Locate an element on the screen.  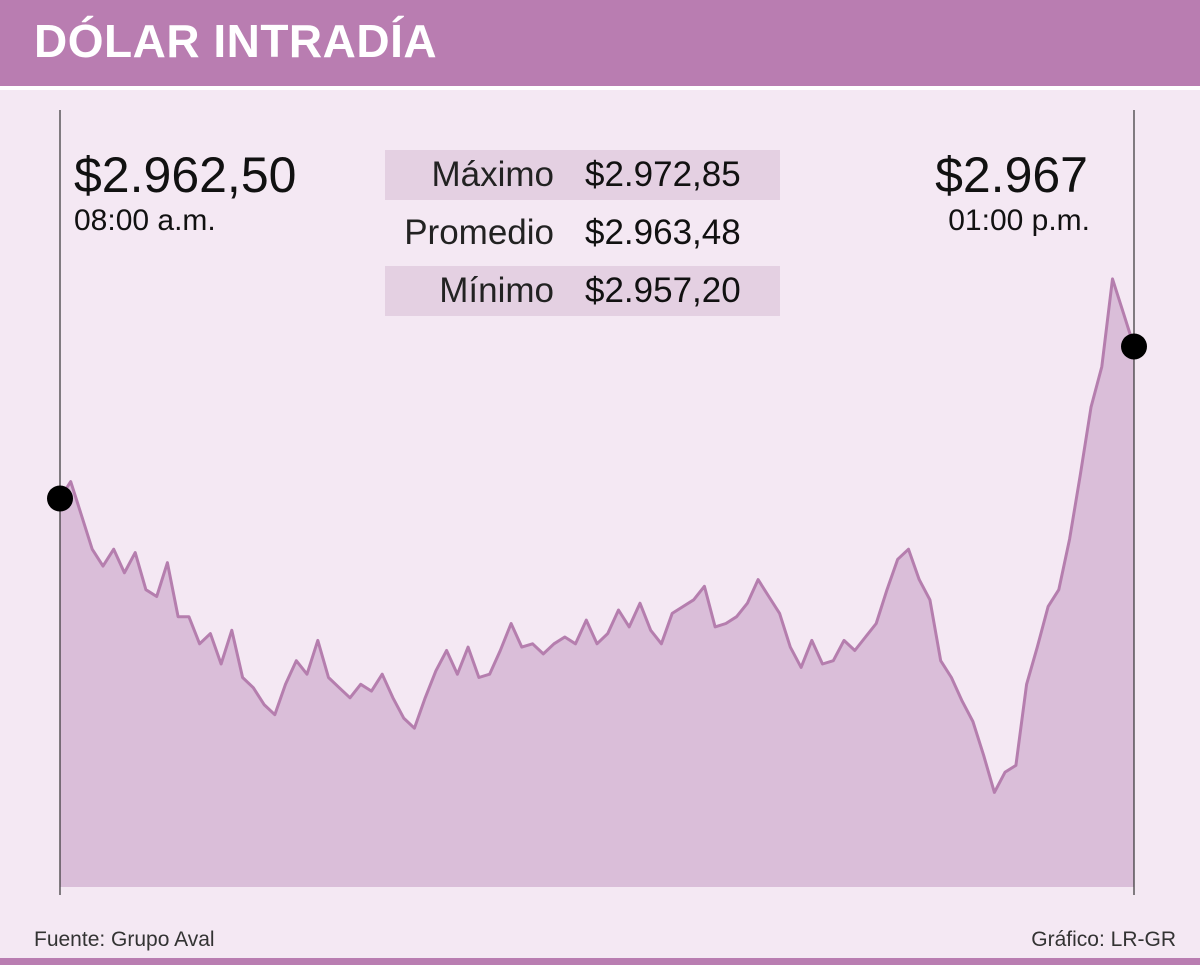
opening-price-marker is located at coordinates (60, 498).